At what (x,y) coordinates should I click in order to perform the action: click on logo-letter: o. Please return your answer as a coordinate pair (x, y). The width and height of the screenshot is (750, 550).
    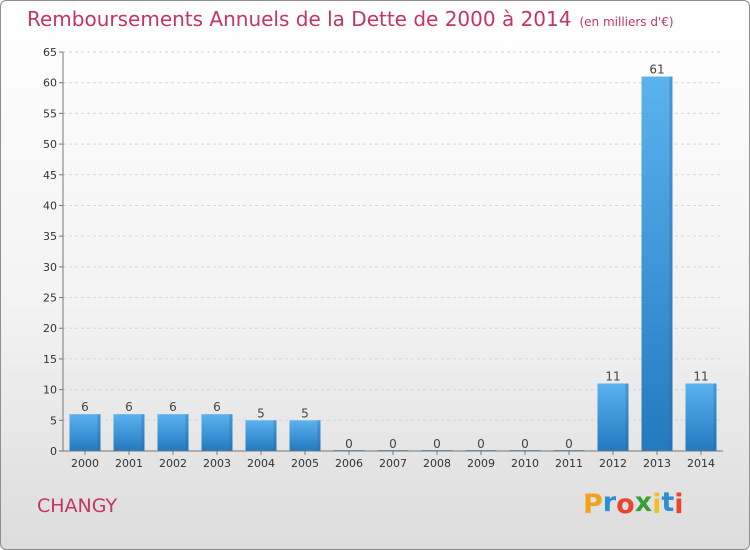
    Looking at the image, I should click on (625, 504).